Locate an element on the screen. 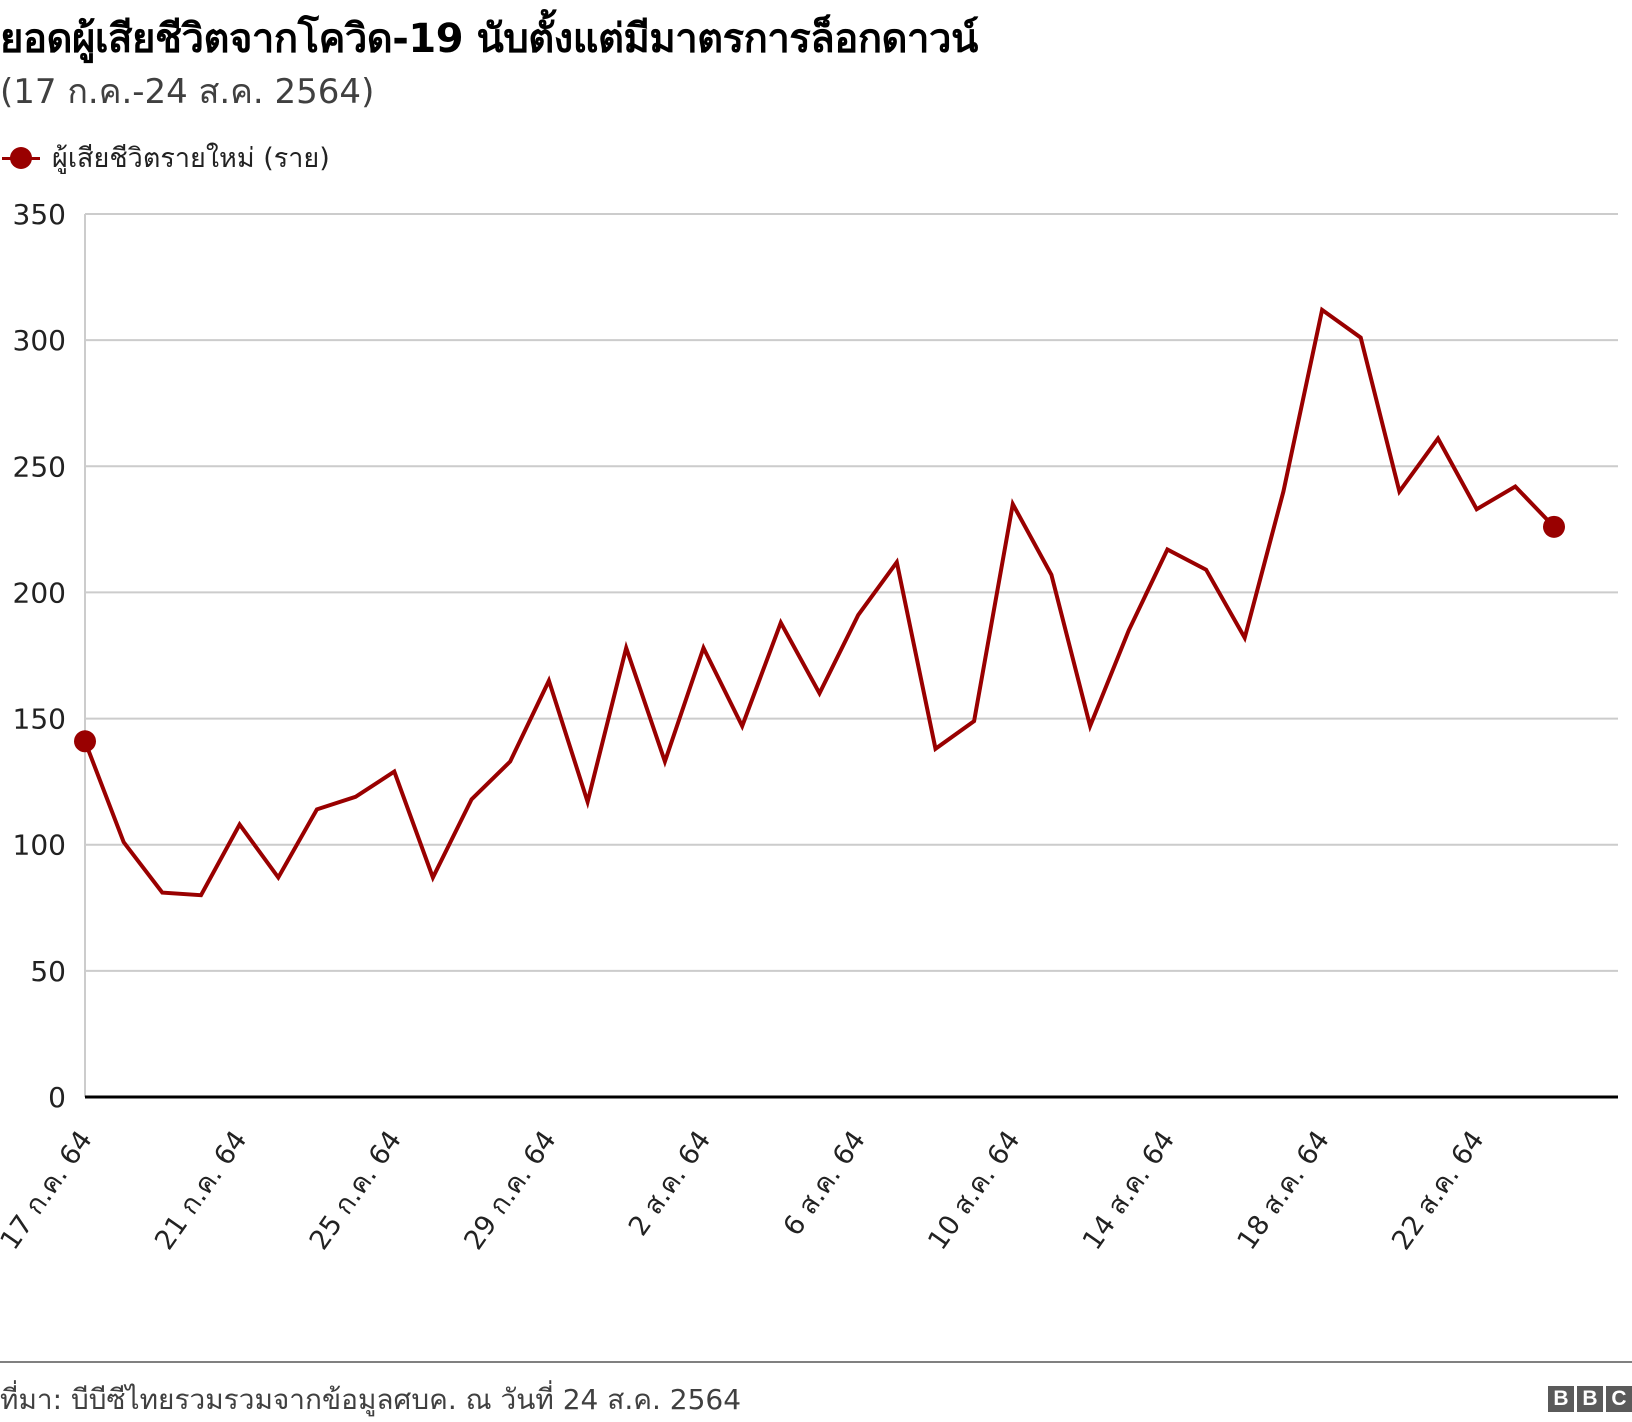 The width and height of the screenshot is (1632, 1422). svg-text: 17 ก.ค. 64 is located at coordinates (49, 1190).